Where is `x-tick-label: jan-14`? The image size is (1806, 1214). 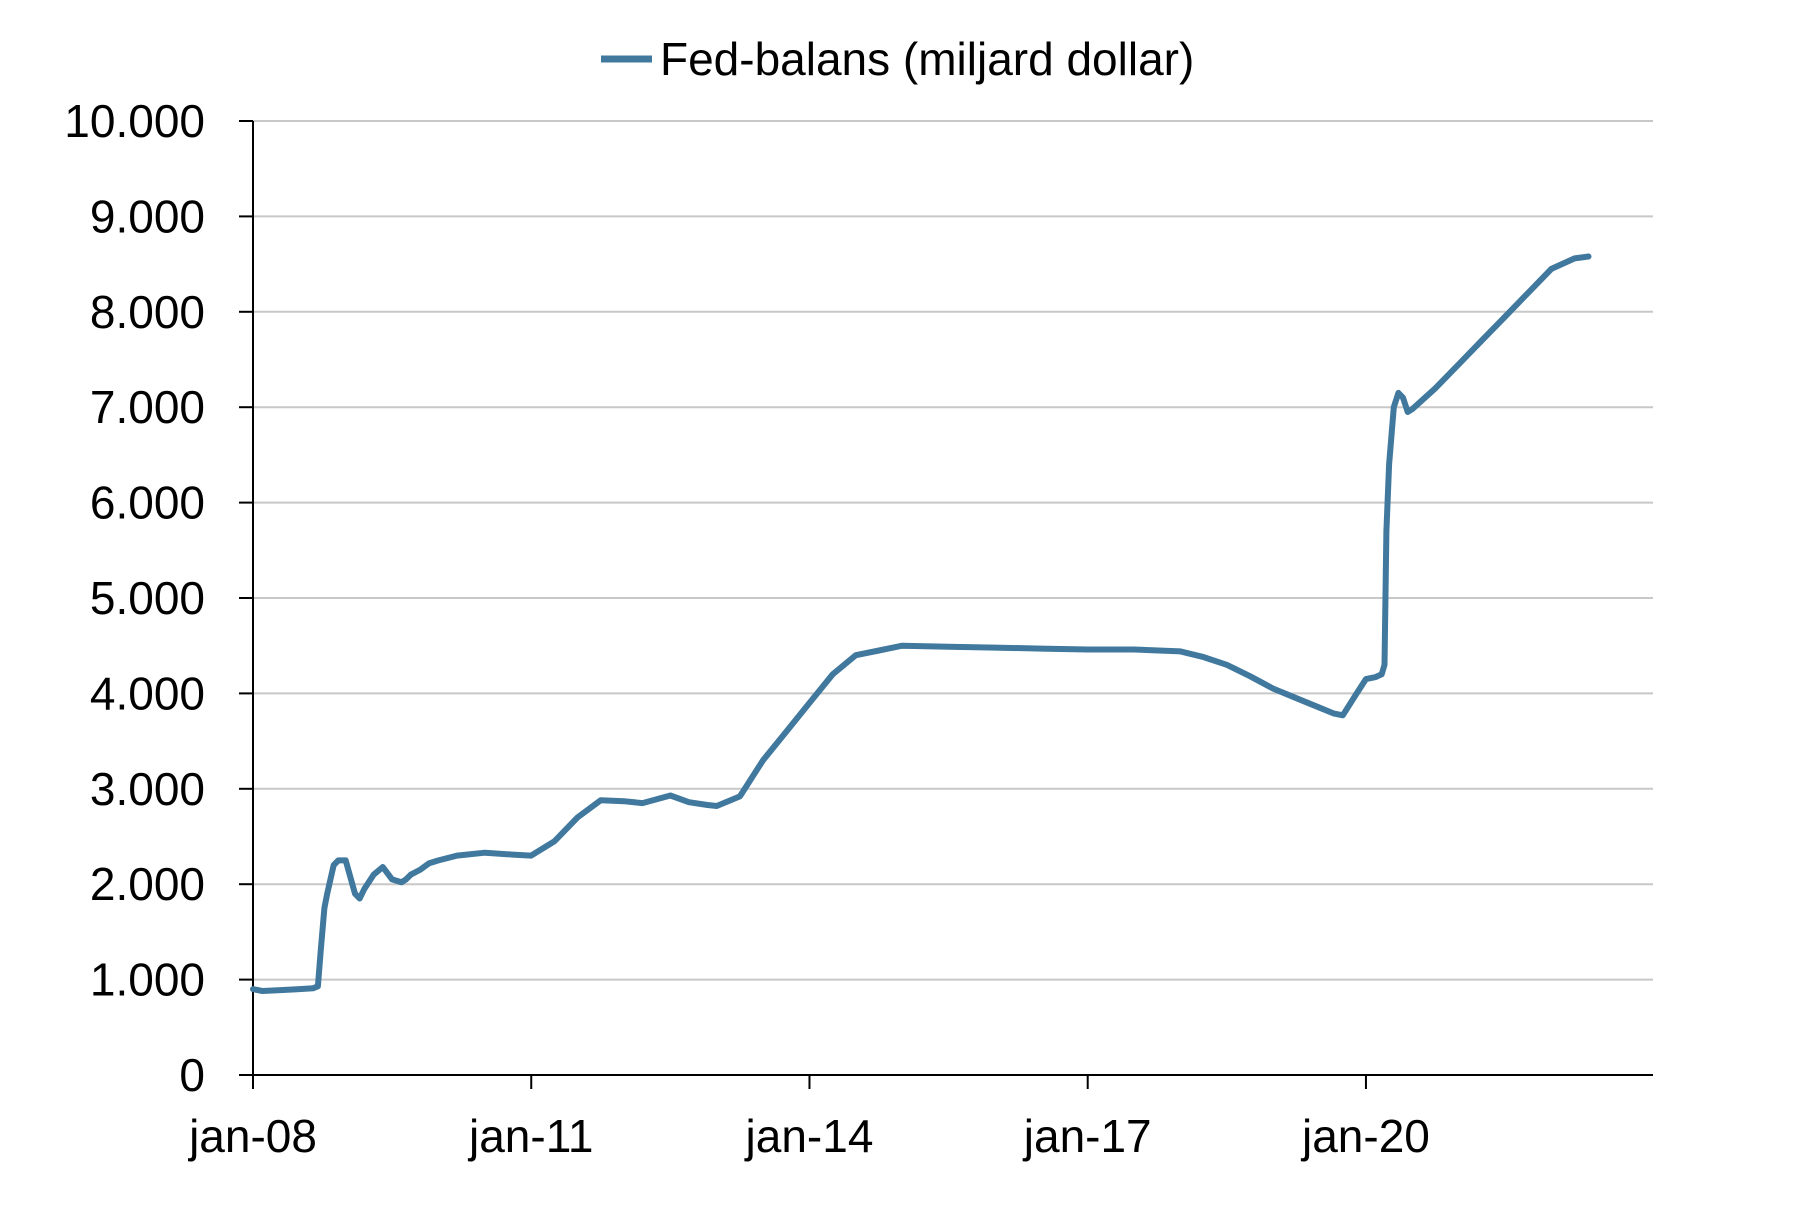
x-tick-label: jan-14 is located at coordinates (809, 1136).